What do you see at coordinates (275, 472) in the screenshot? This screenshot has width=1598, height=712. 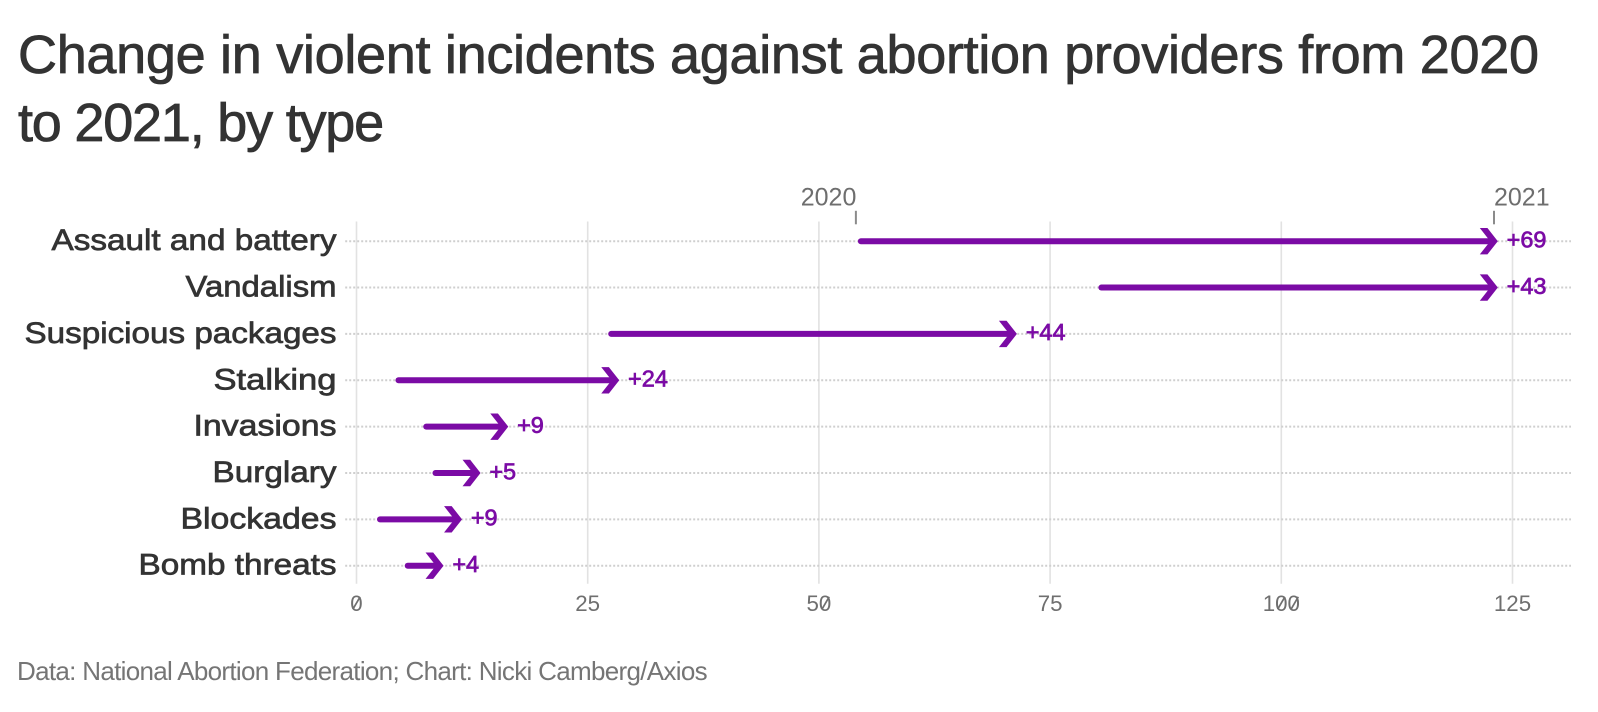 I see `svg-text: Burglary` at bounding box center [275, 472].